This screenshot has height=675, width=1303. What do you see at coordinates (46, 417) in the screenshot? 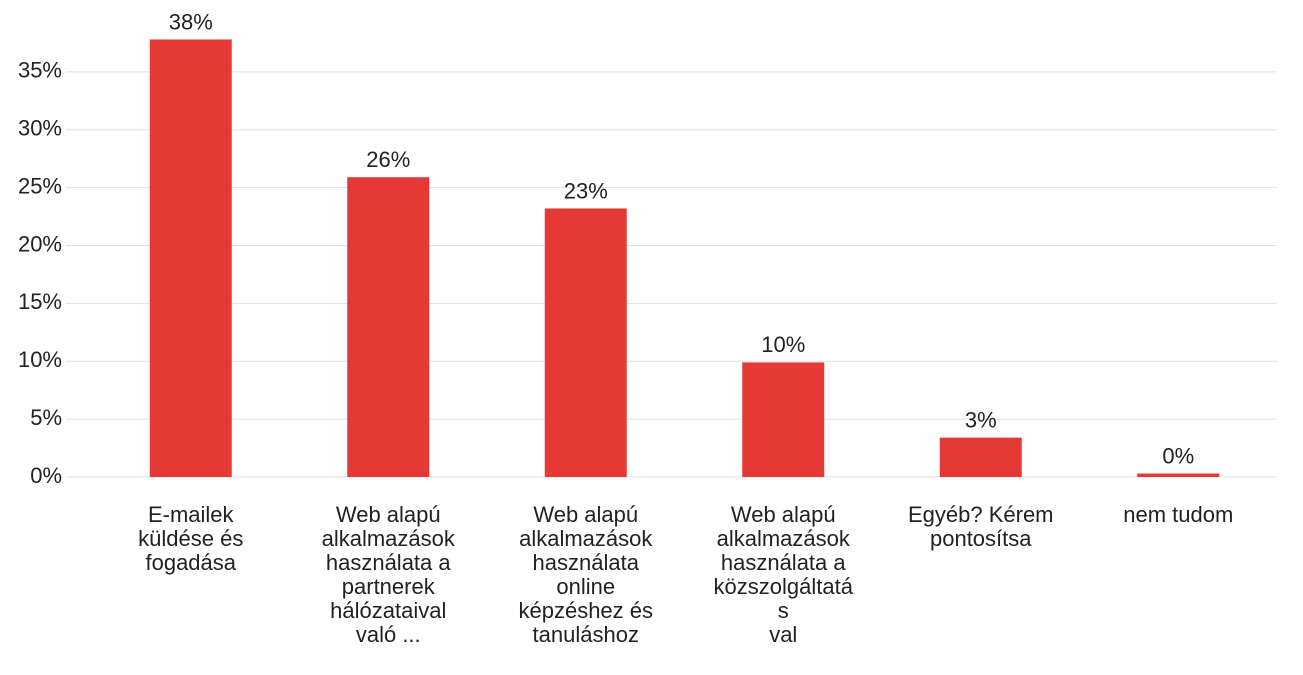
I see `y-tick-label: 5%` at bounding box center [46, 417].